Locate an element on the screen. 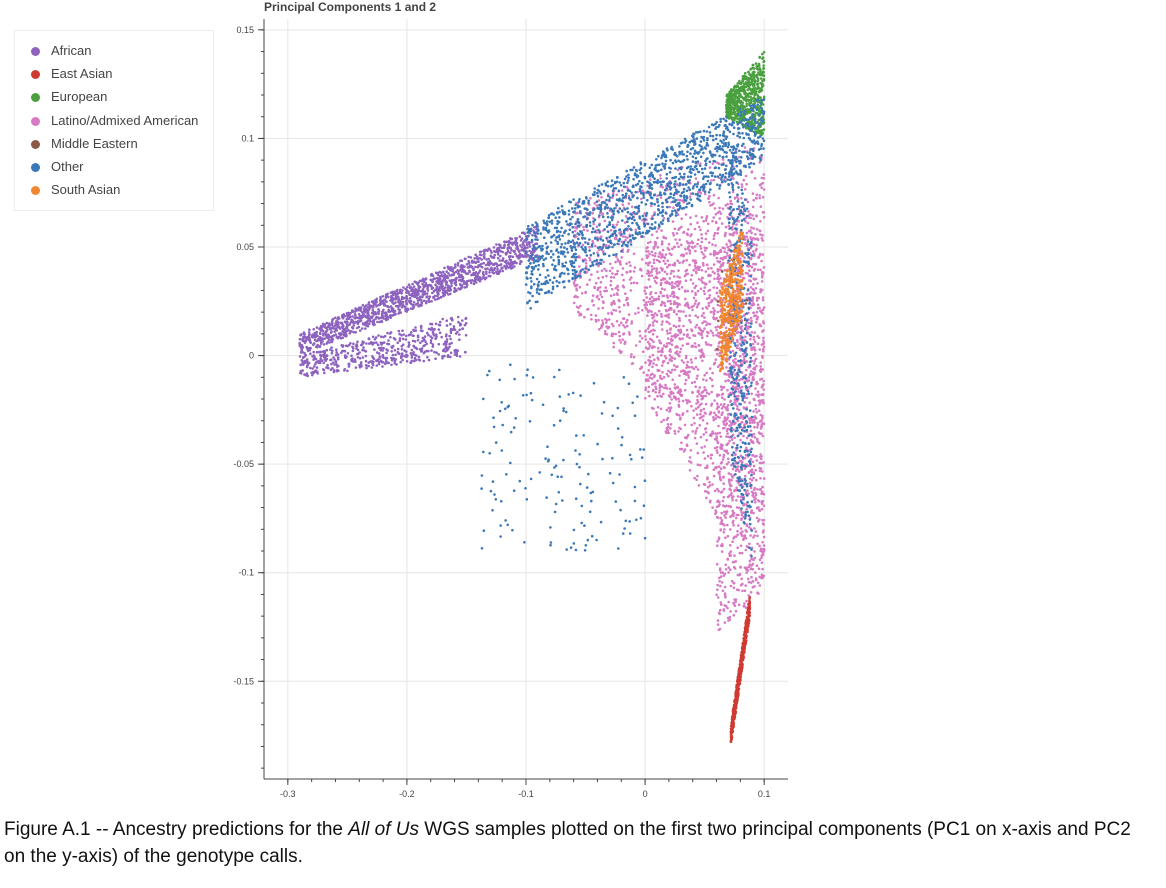 This screenshot has width=1166, height=888. series-east-asian is located at coordinates (740, 669).